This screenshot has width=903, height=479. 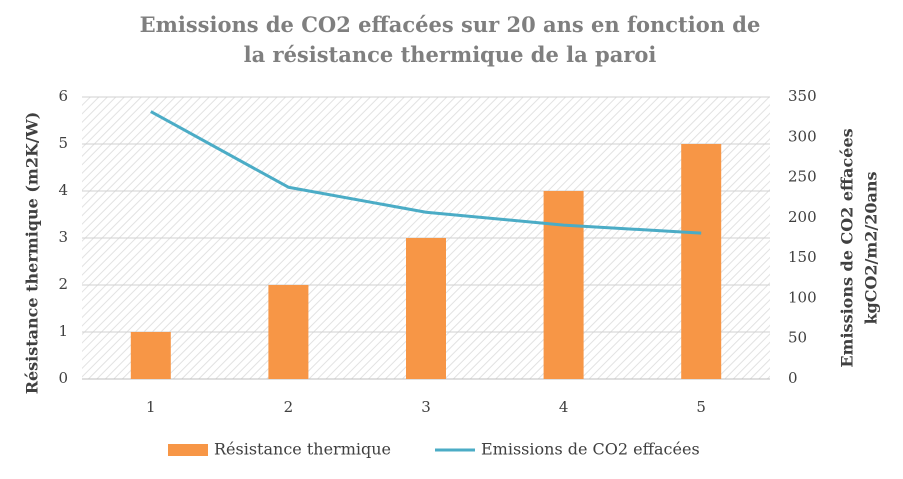 I want to click on y2-tick-label: 150, so click(x=802, y=257).